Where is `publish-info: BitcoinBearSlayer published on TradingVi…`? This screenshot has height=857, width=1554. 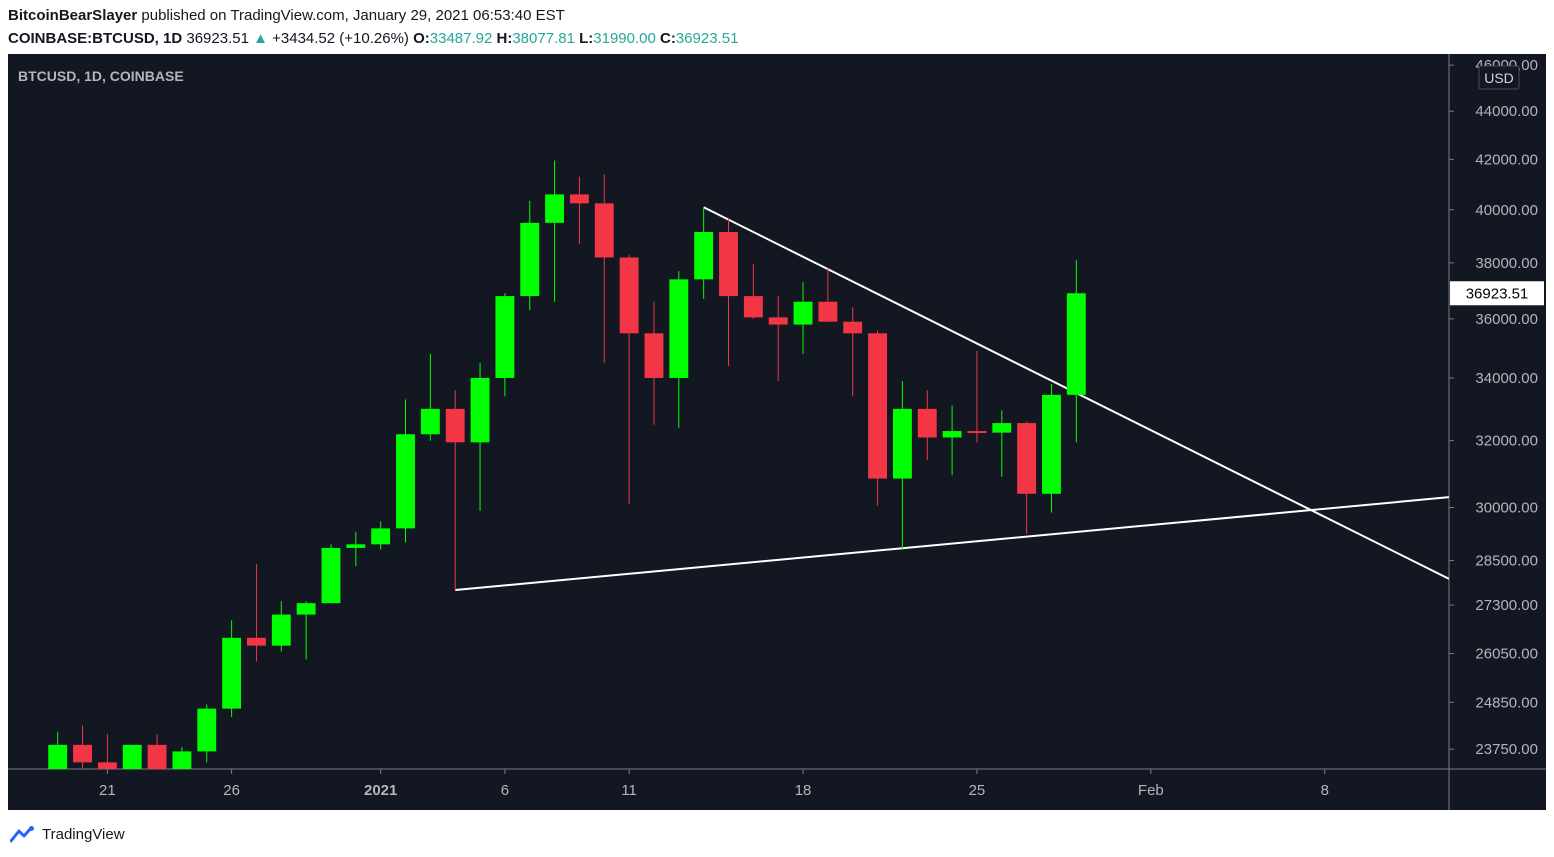
publish-info: BitcoinBearSlayer published on TradingVi… is located at coordinates (286, 15).